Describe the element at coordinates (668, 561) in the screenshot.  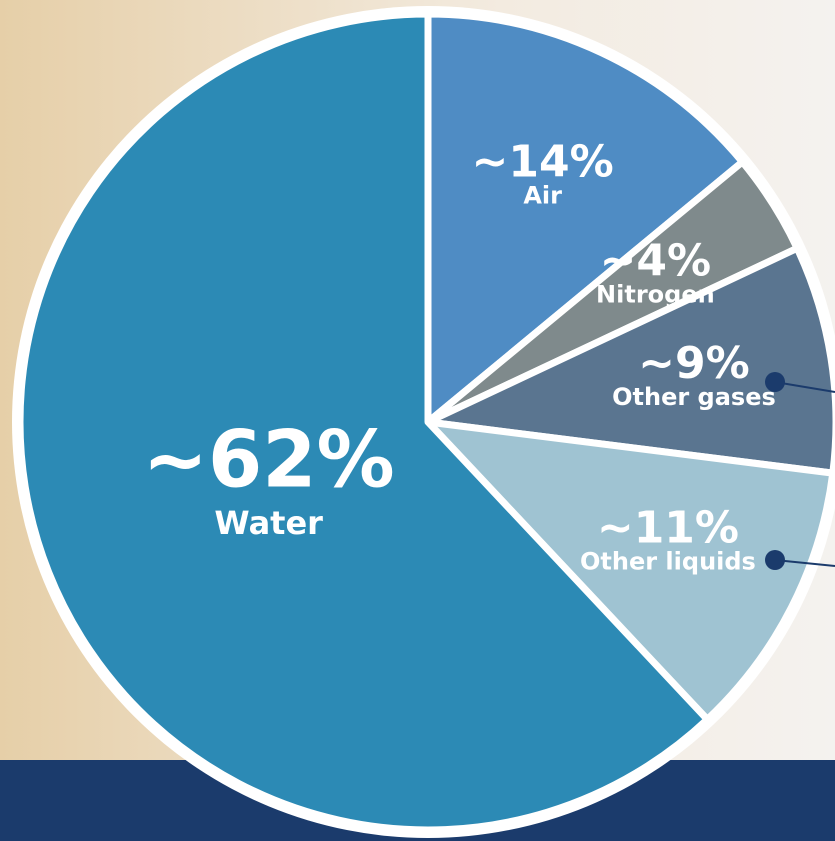
I see `category-label: Other liquids` at that location.